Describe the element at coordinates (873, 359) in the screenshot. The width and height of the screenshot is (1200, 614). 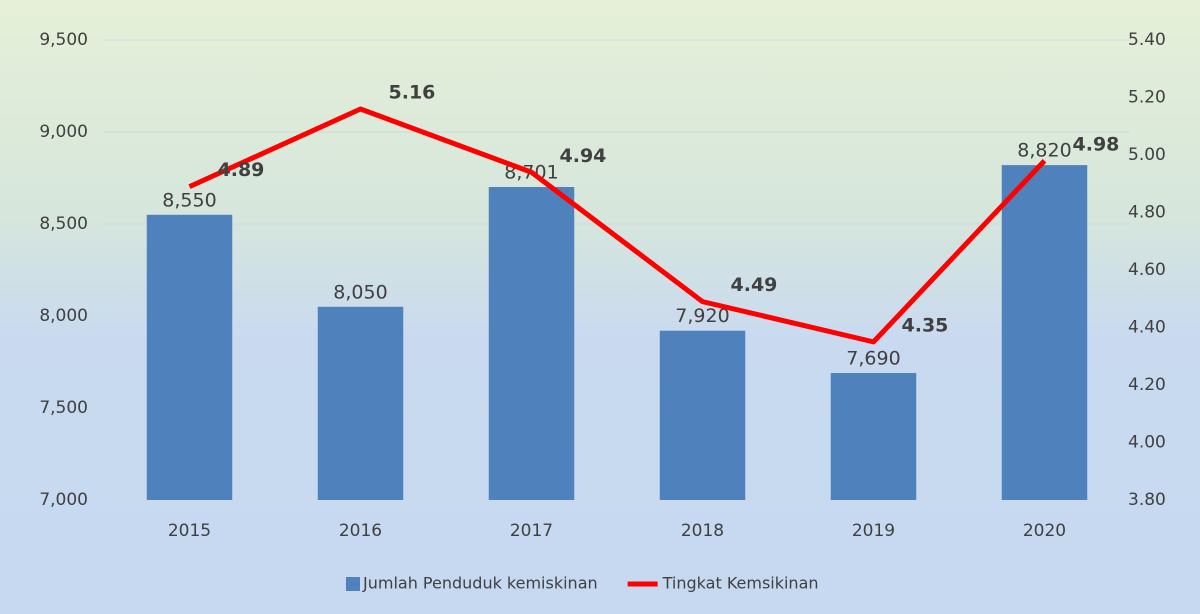
I see `bar-value-label: 7,690` at that location.